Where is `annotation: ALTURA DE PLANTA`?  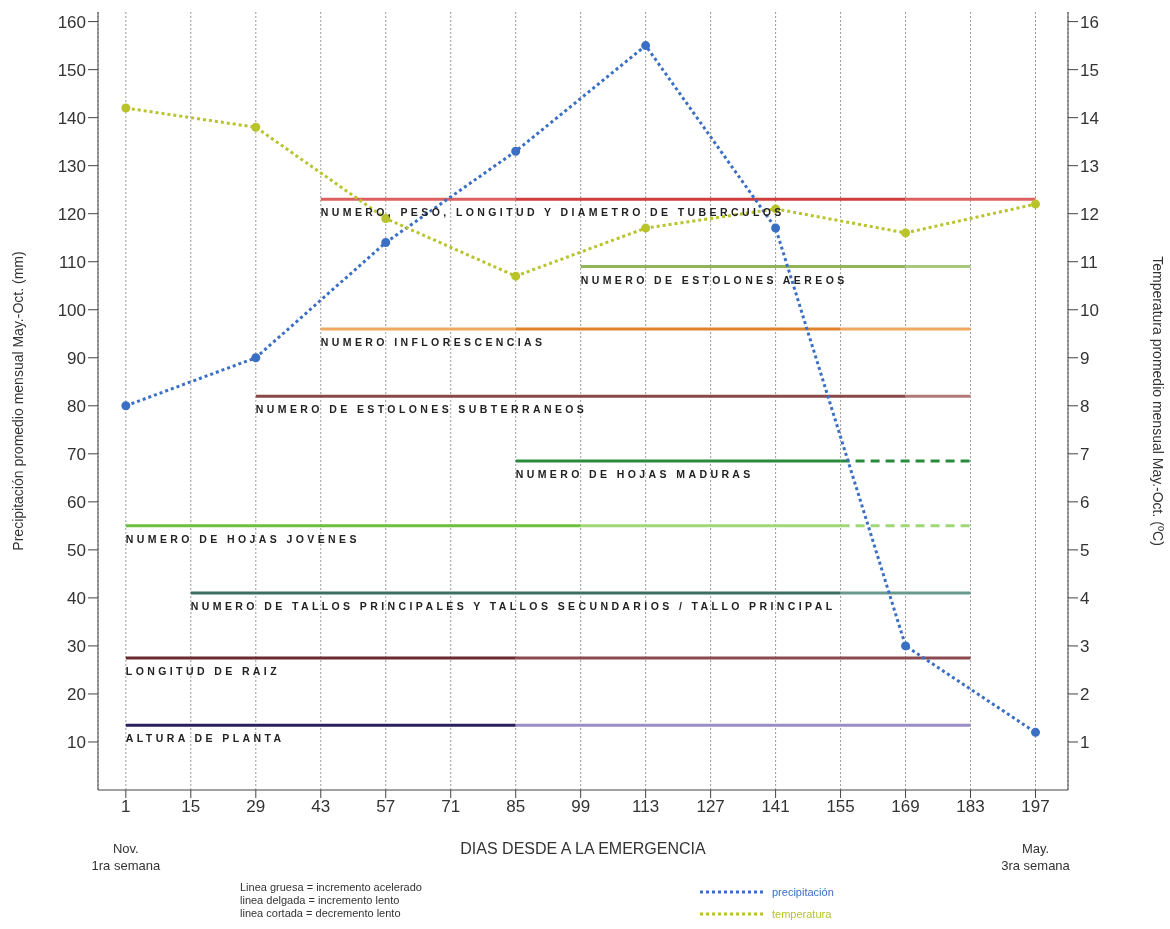 annotation: ALTURA DE PLANTA is located at coordinates (205, 738).